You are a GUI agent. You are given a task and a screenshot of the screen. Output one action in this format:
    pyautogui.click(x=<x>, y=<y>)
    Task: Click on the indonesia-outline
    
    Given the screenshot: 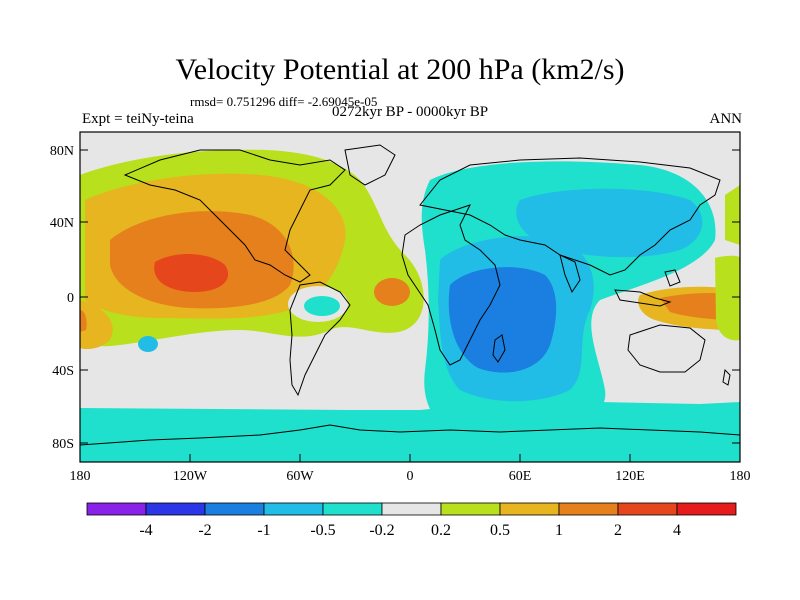 What is the action you would take?
    pyautogui.click(x=643, y=298)
    